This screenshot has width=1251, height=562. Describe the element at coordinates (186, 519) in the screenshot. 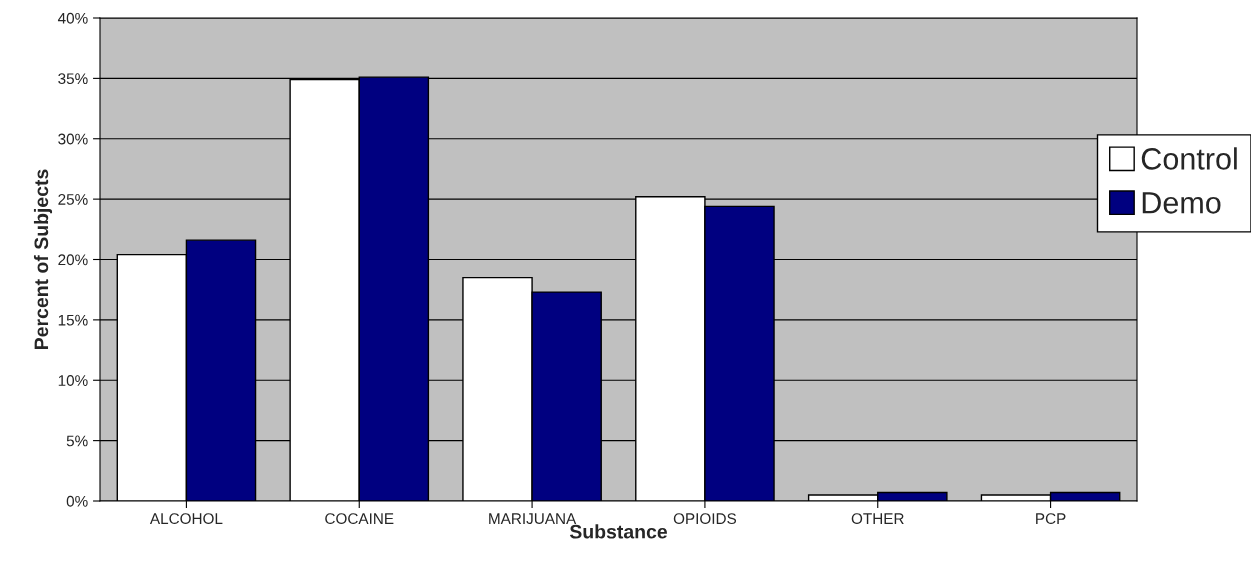

I see `x-tick-label: ALCOHOL` at that location.